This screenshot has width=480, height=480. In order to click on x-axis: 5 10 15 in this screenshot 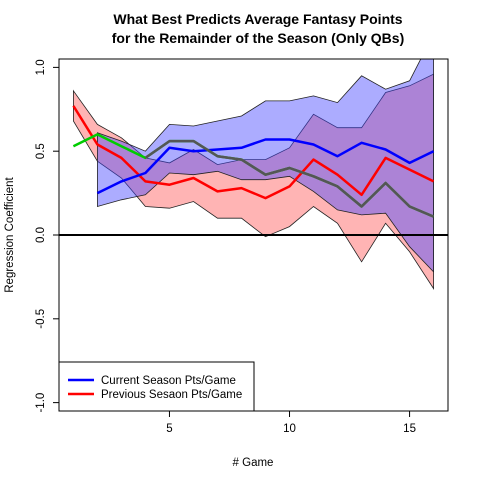, I will do `click(291, 423)`.